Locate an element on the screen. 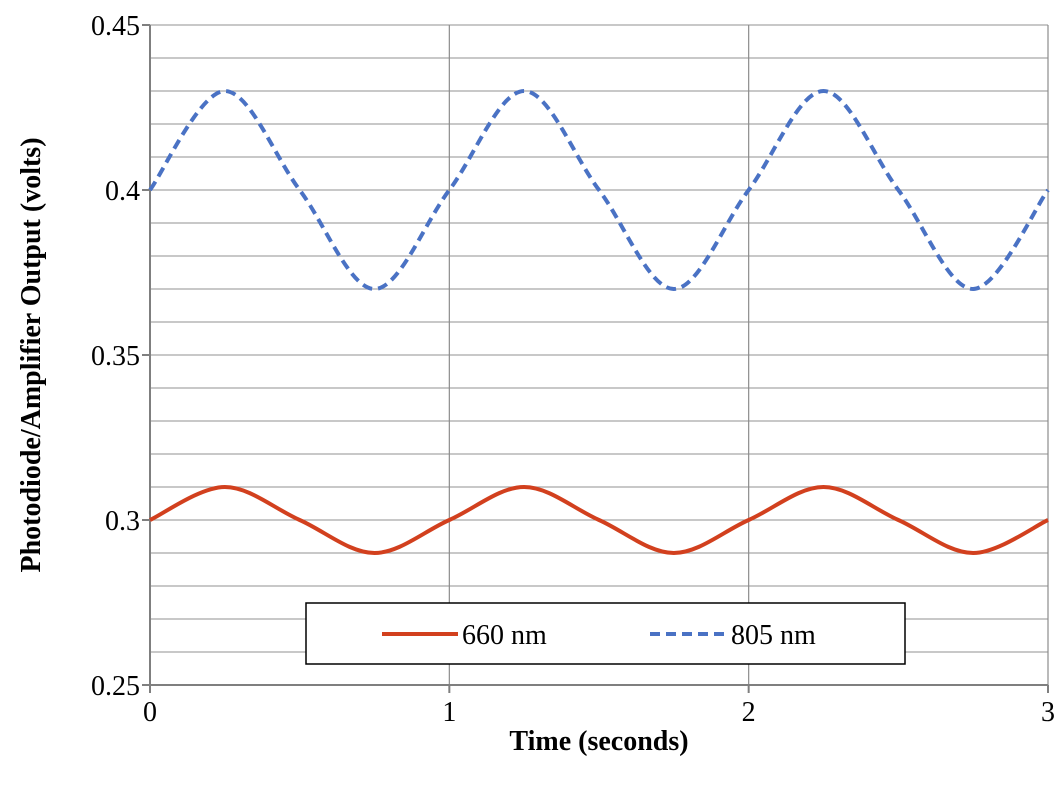 This screenshot has height=789, width=1064. x-axis-title: Time (seconds) is located at coordinates (598, 741).